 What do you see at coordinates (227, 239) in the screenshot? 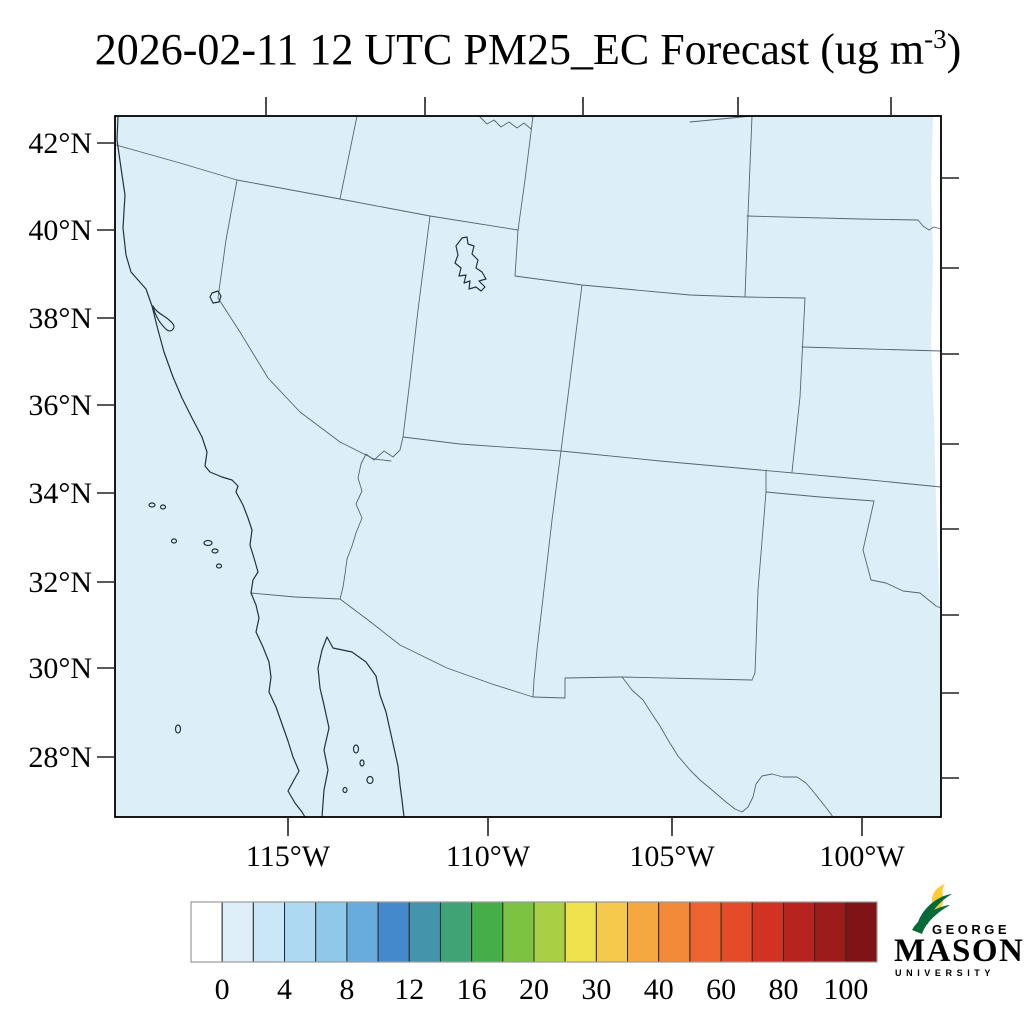
I see `border-california-nevada-north` at bounding box center [227, 239].